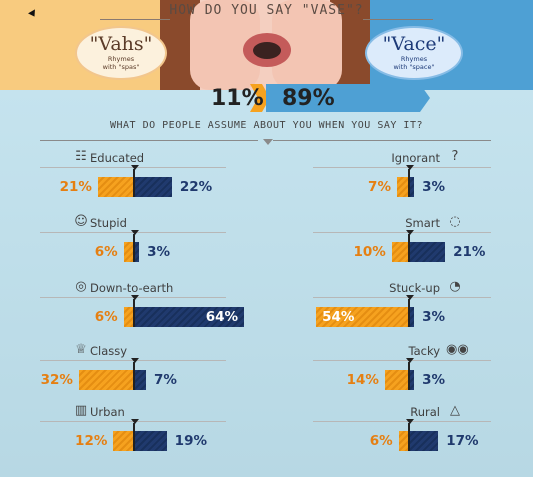  I want to click on subtitle-pointer, so click(268, 142).